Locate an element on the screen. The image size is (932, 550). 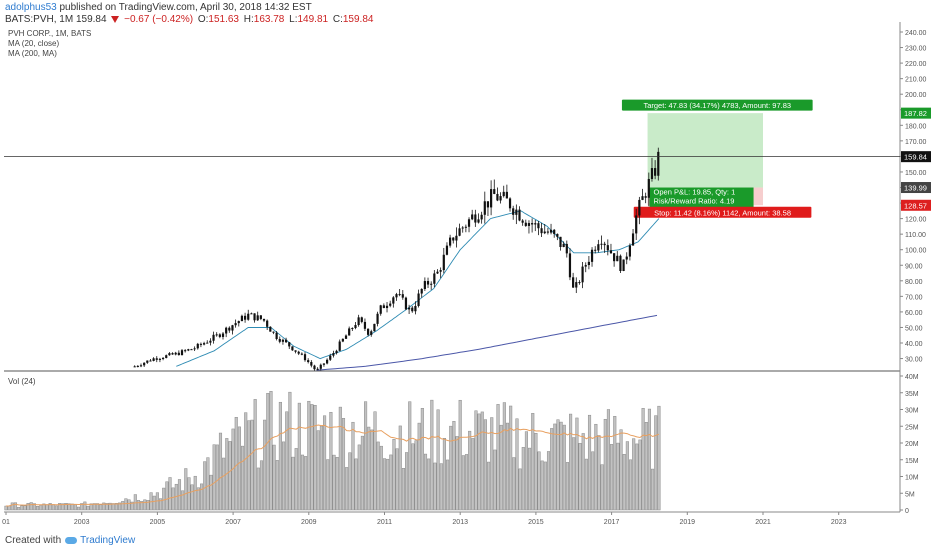
price-tick-label: 90.00 is located at coordinates (914, 266).